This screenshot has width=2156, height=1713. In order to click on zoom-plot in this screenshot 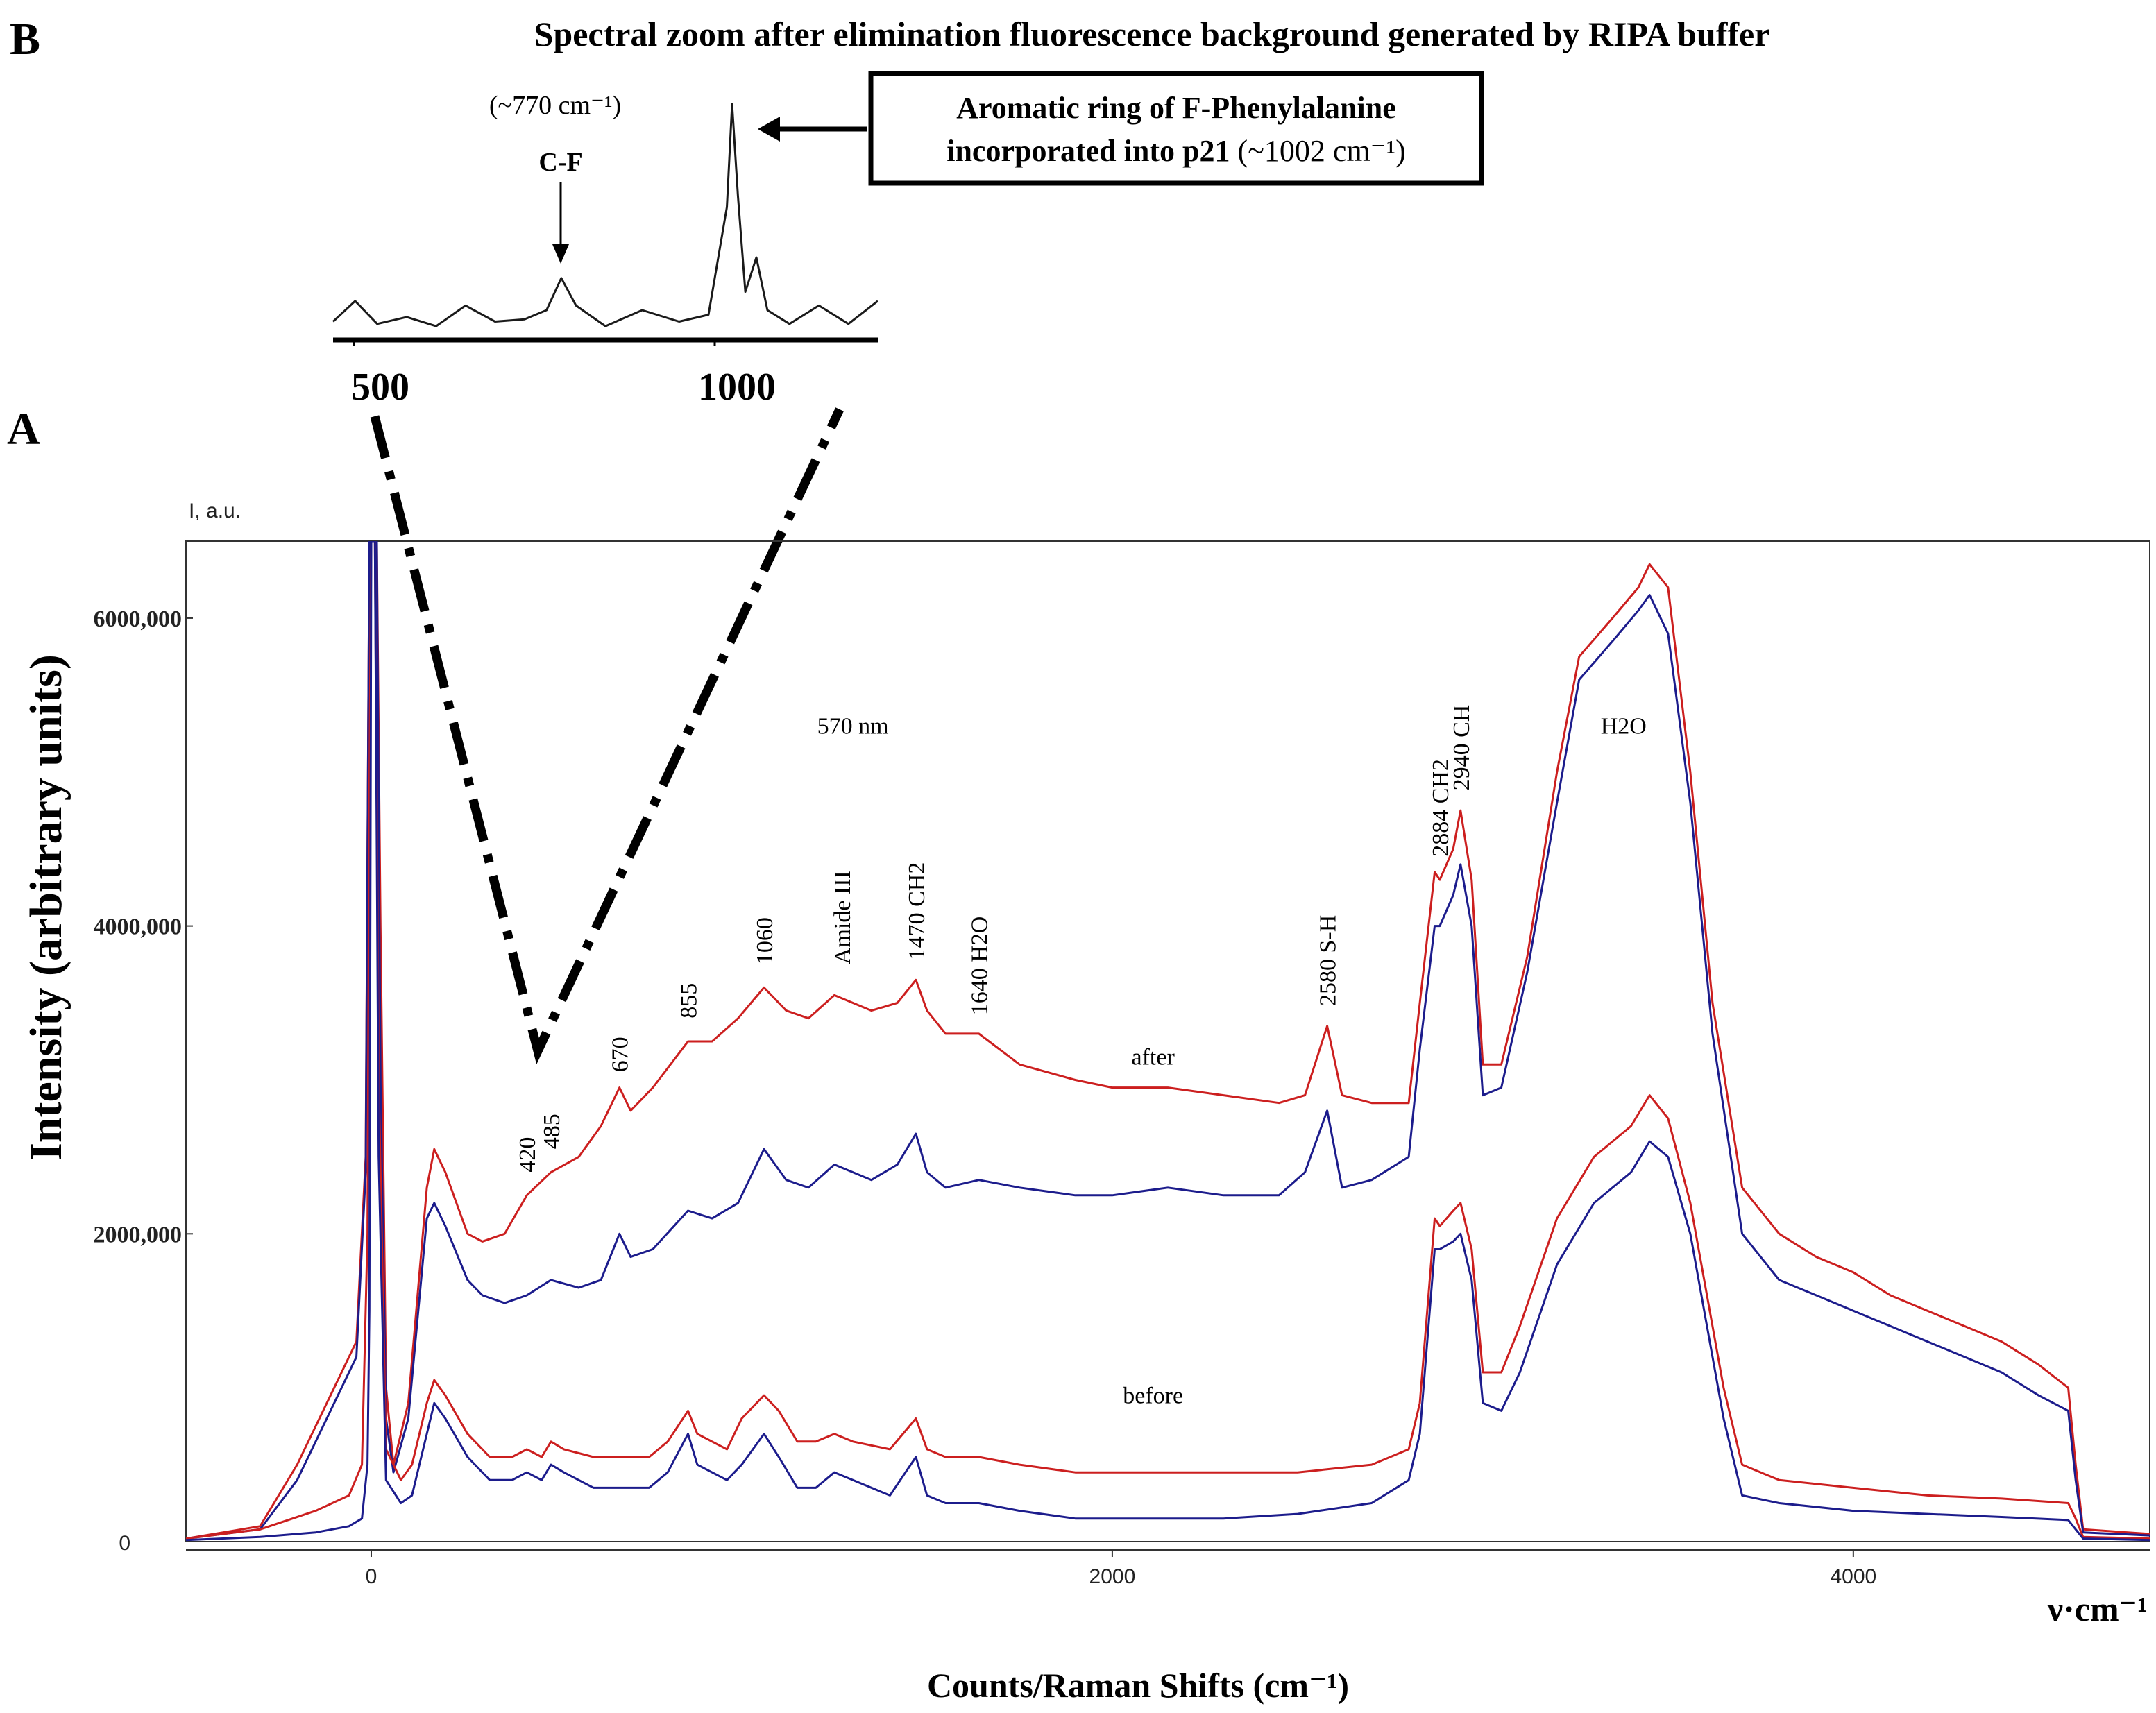, I will do `click(605, 215)`.